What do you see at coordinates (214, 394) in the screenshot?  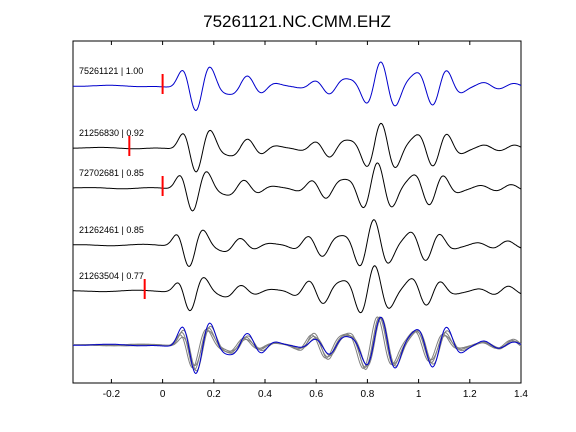 I see `x-tick-label: 0.2` at bounding box center [214, 394].